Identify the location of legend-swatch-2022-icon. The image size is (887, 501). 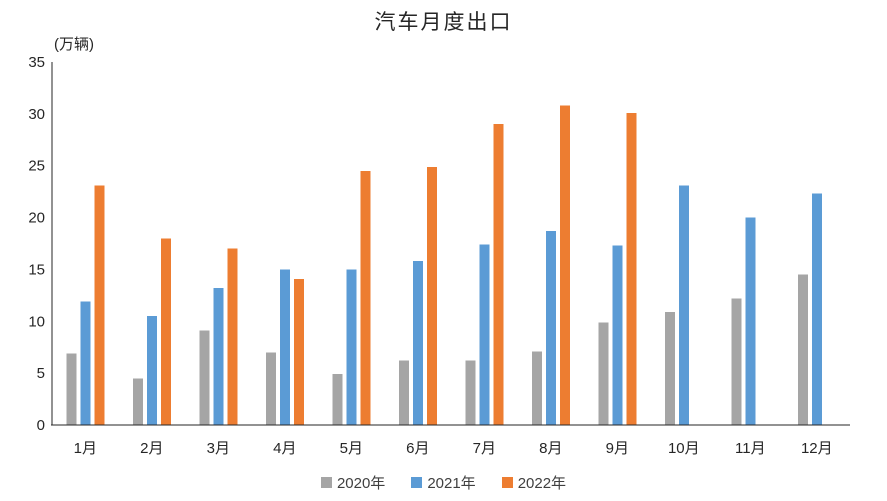
(507, 482).